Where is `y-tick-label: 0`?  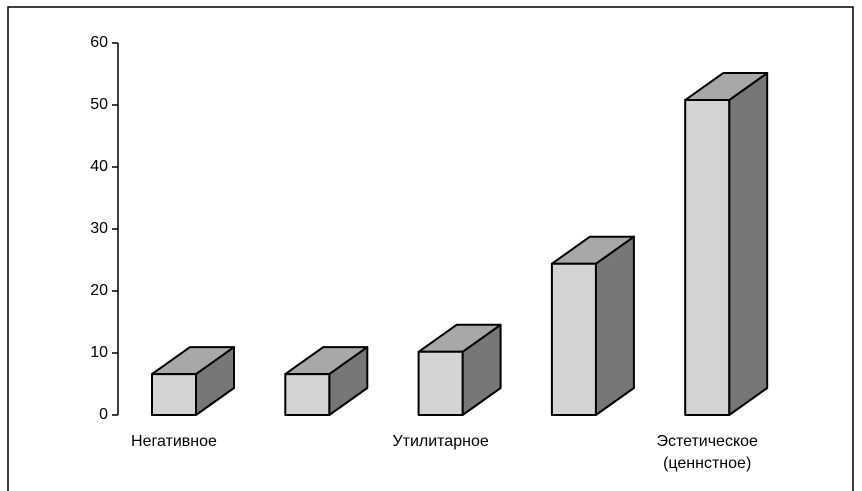
y-tick-label: 0 is located at coordinates (103, 414).